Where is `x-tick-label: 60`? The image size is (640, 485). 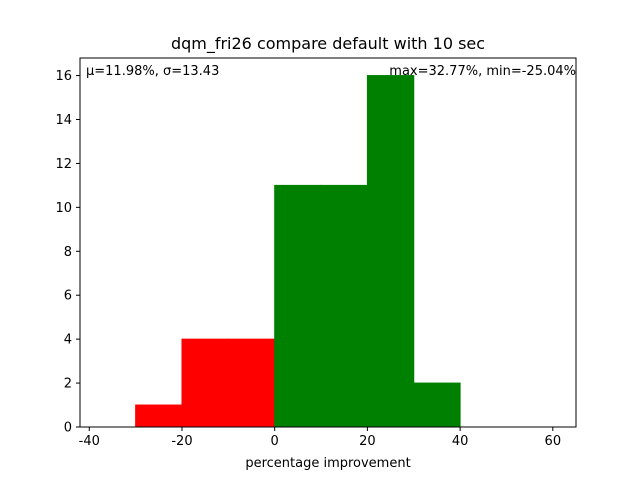 x-tick-label: 60 is located at coordinates (553, 441).